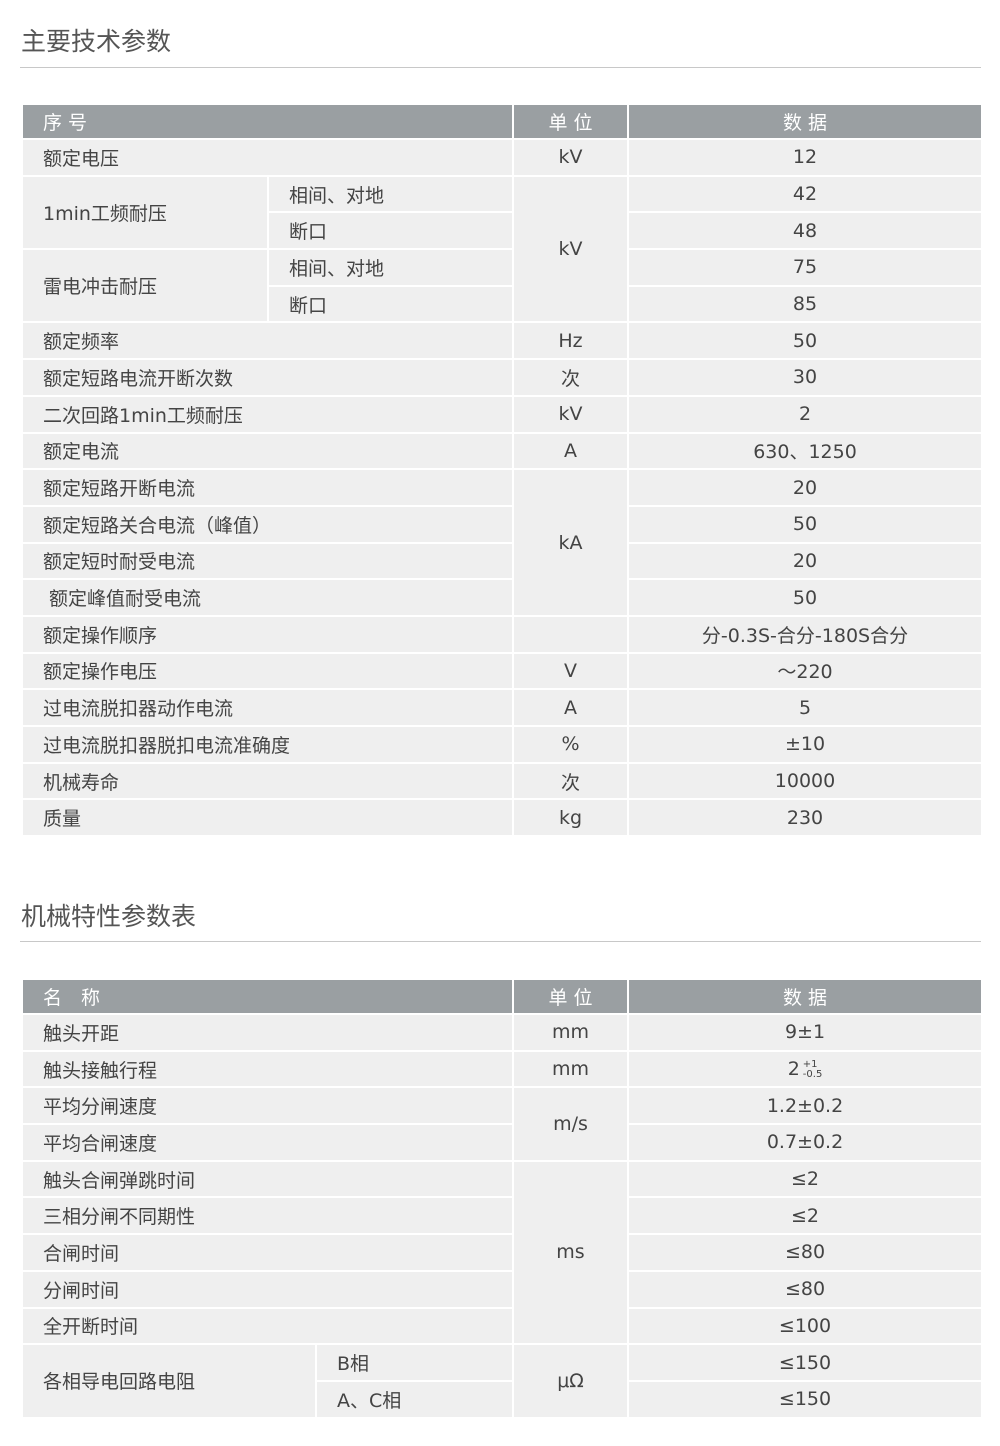 The image size is (1000, 1446). I want to click on table-row: 平均分闸速度 m/s 1.2±0.2, so click(502, 1124).